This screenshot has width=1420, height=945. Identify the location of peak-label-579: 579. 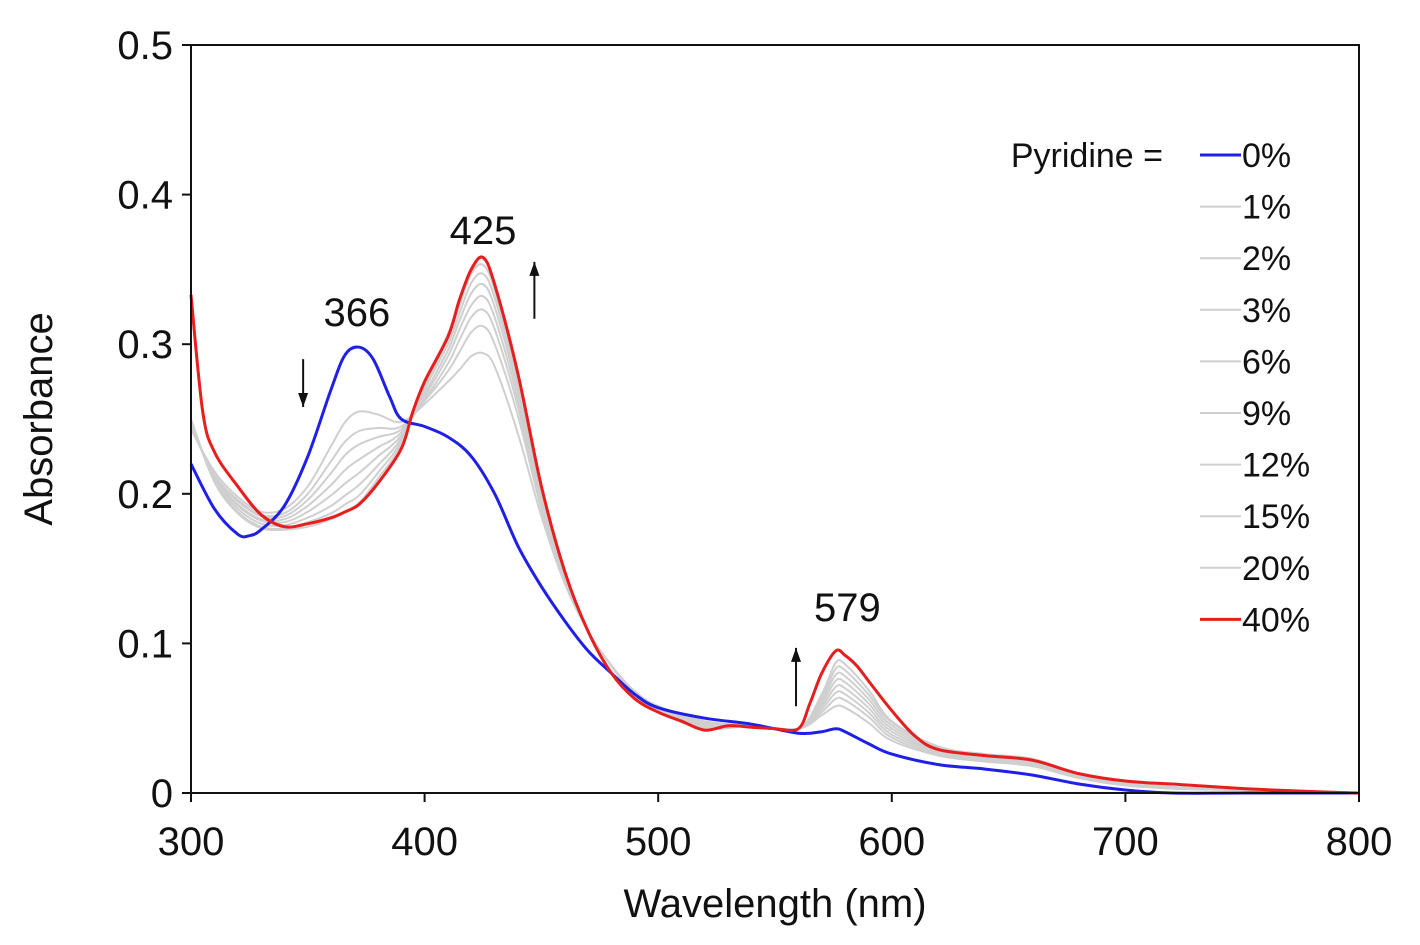
(847, 608).